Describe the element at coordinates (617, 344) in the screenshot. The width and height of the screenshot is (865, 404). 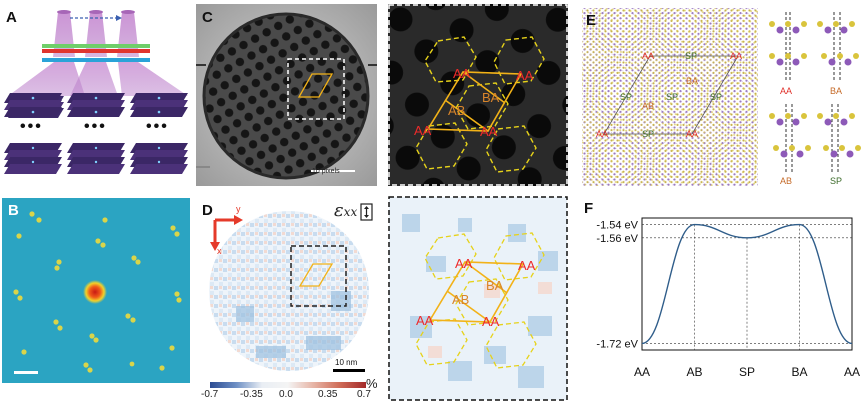
I see `y-tick-label: -1.72 eV` at that location.